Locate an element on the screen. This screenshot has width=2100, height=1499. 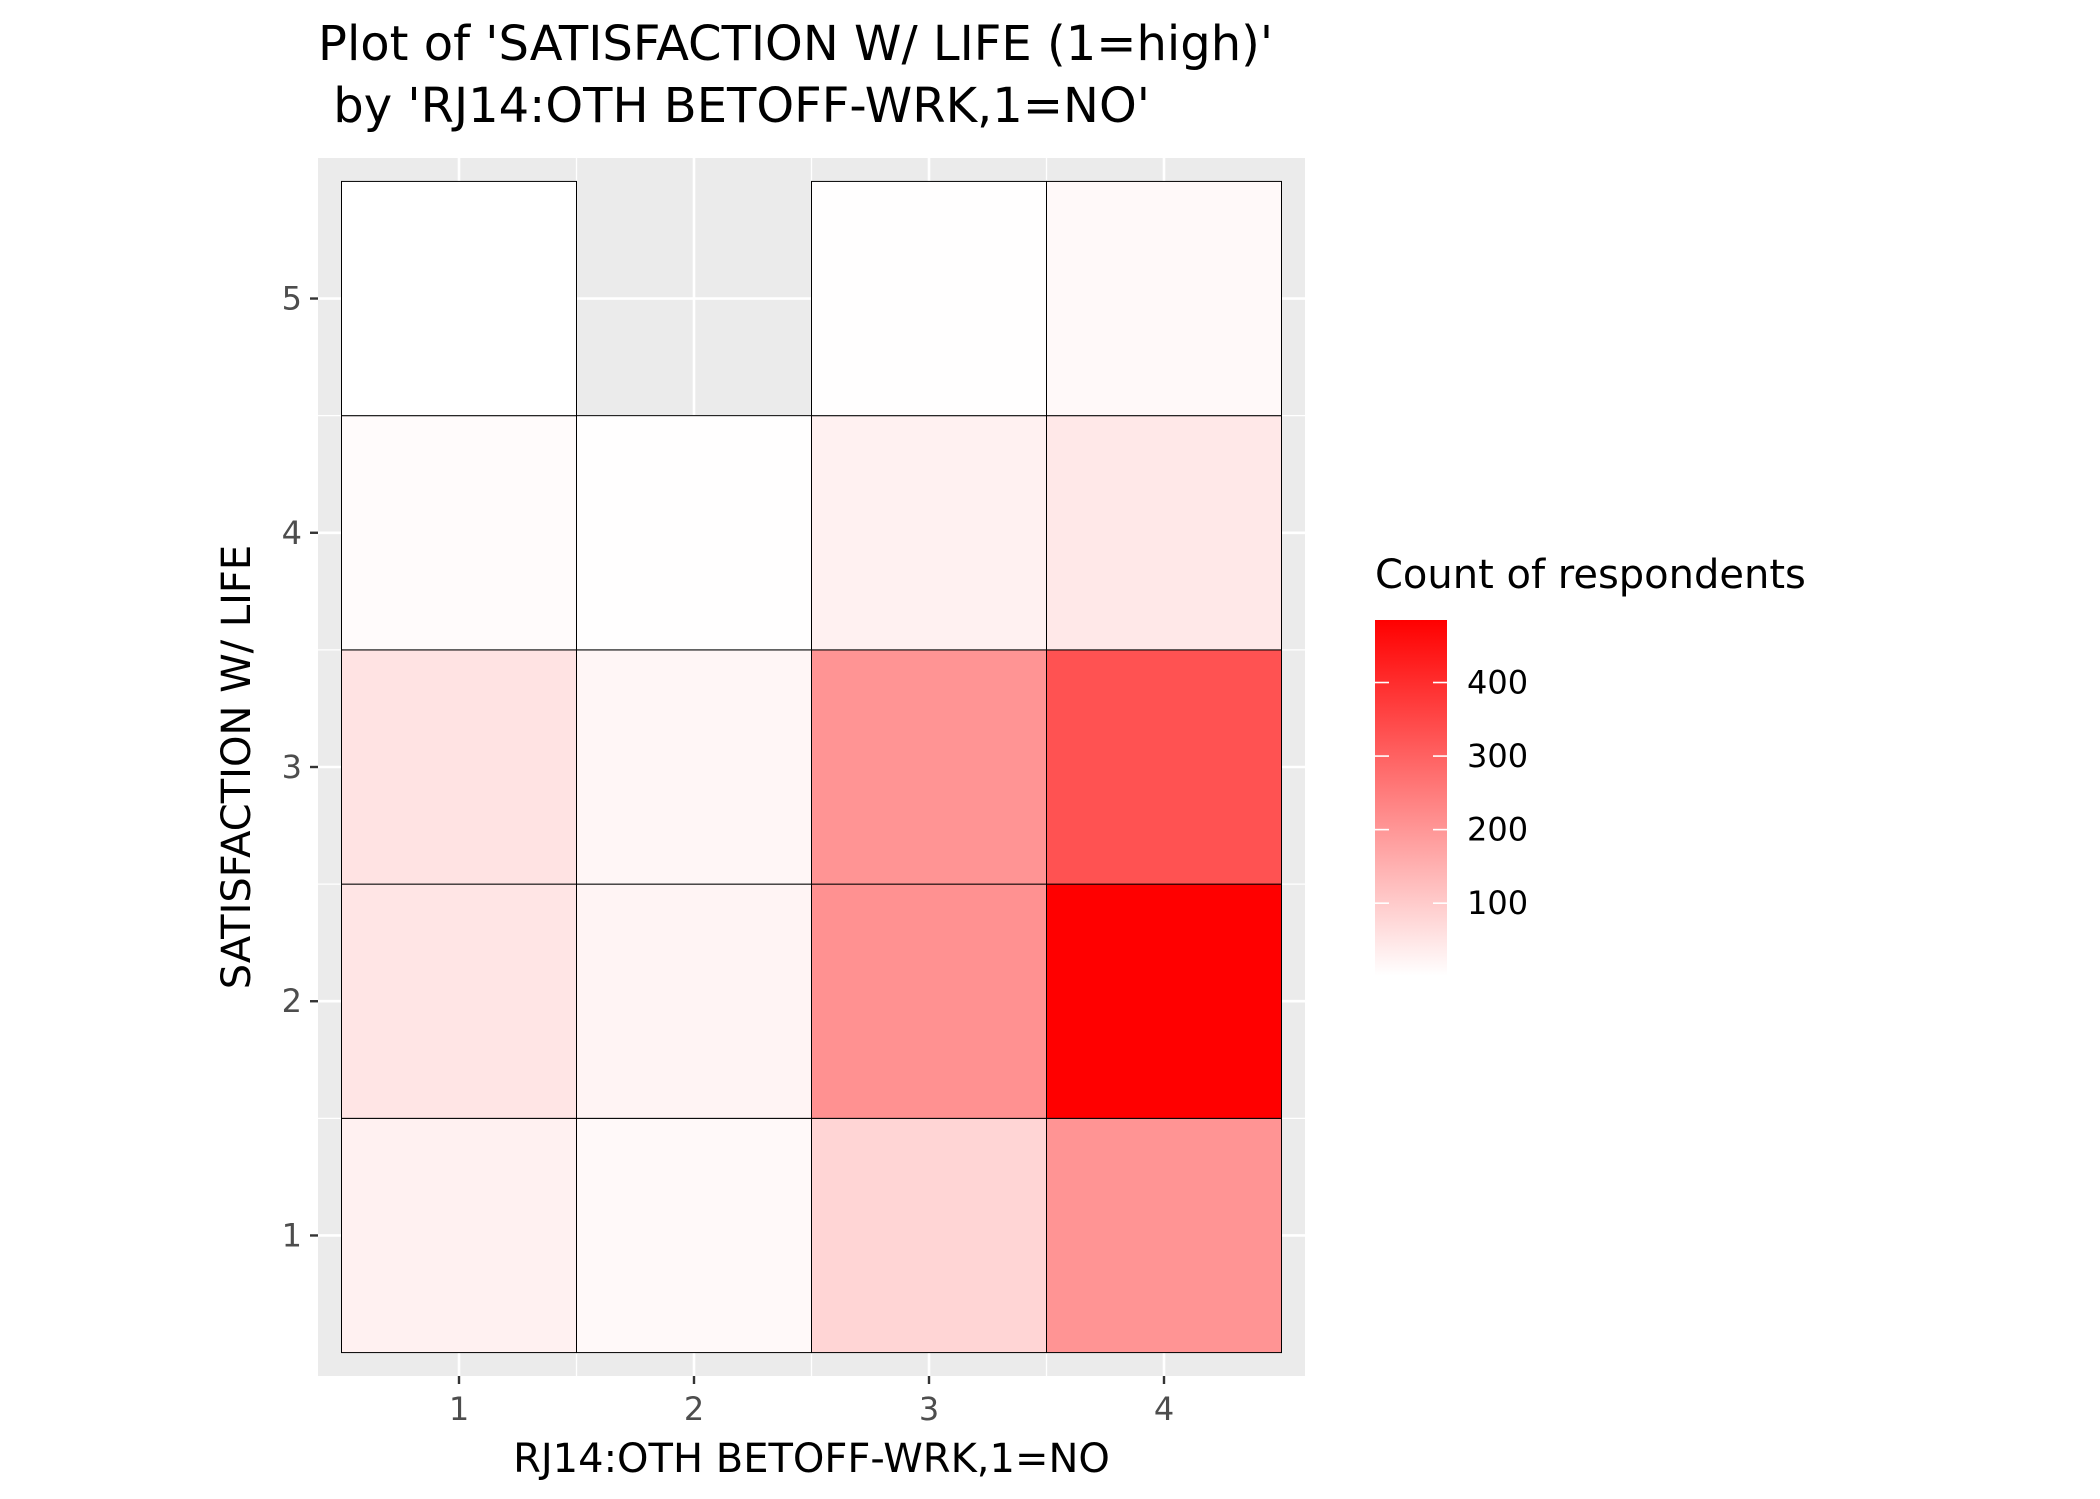
x-tick-label: 3 is located at coordinates (929, 1409).